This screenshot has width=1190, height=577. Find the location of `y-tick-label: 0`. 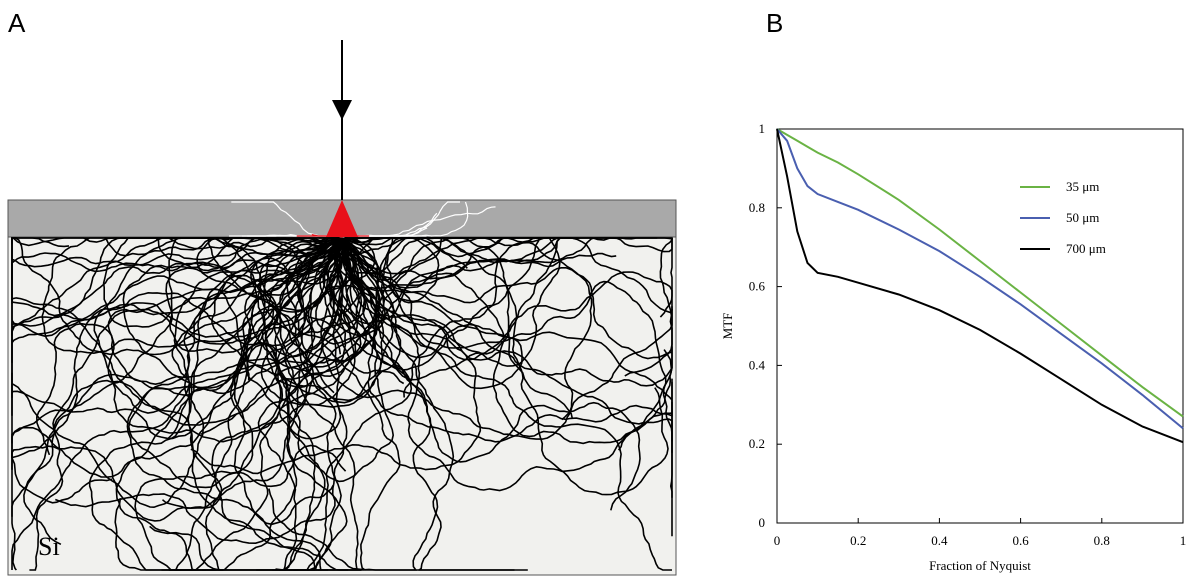

y-tick-label: 0 is located at coordinates (762, 522).